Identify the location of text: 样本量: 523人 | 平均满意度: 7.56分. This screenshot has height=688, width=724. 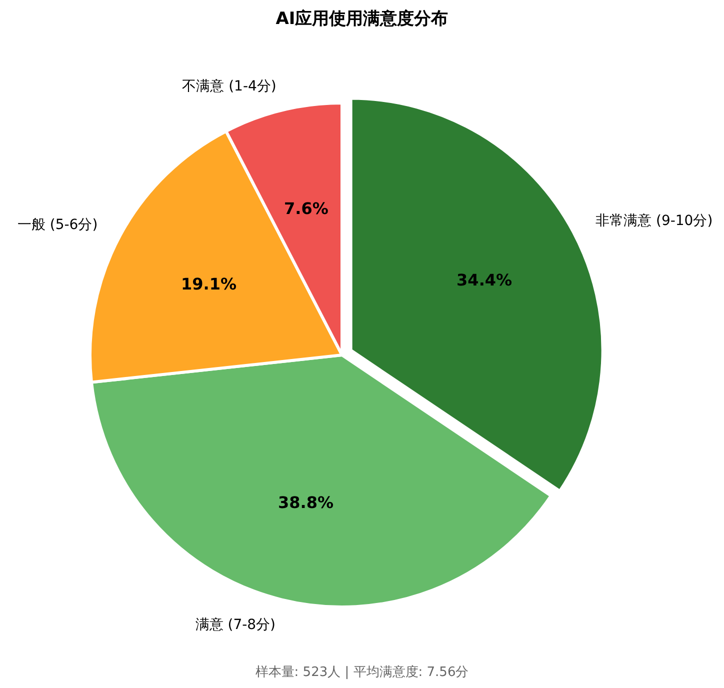
(362, 672).